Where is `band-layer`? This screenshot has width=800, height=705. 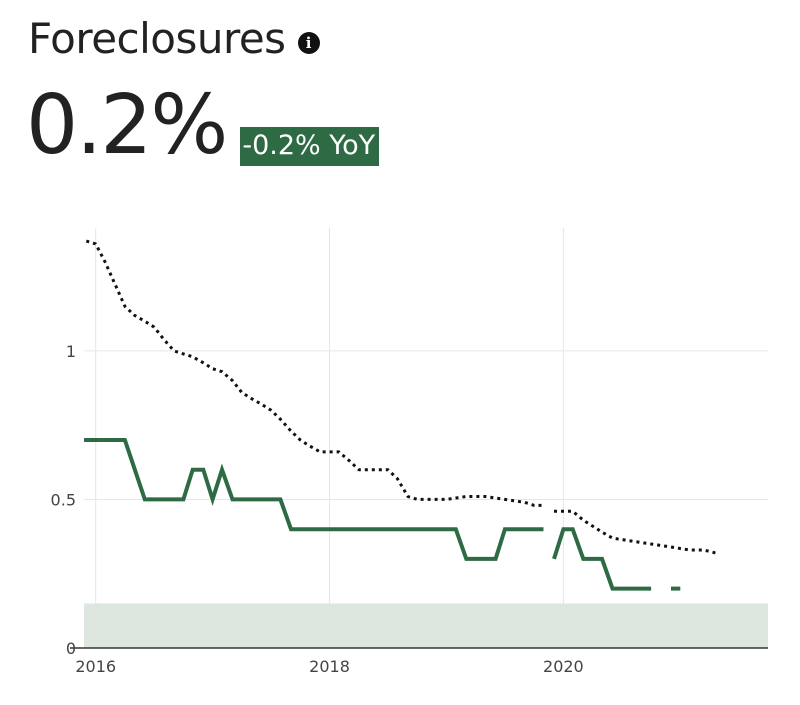 band-layer is located at coordinates (426, 625).